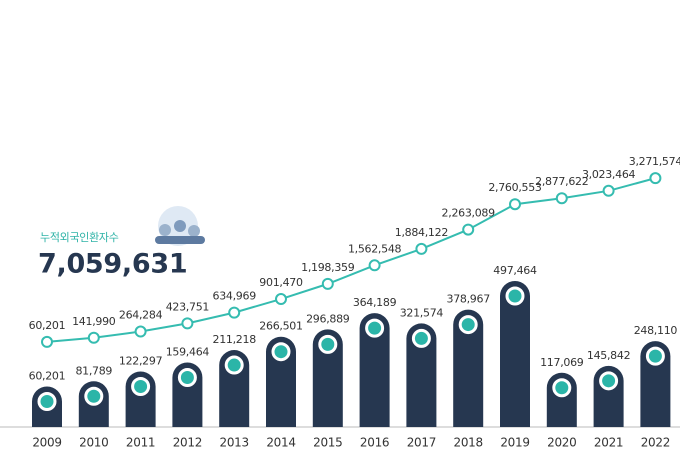  What do you see at coordinates (281, 282) in the screenshot?
I see `line-value-label: 901,470` at bounding box center [281, 282].